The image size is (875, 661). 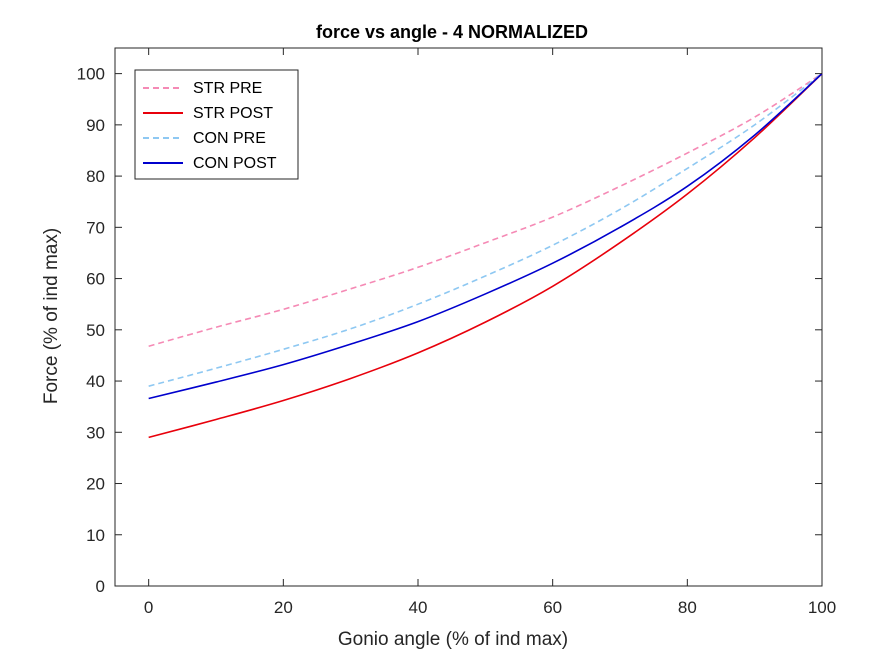 What do you see at coordinates (95, 381) in the screenshot?
I see `y-tick-label: 40` at bounding box center [95, 381].